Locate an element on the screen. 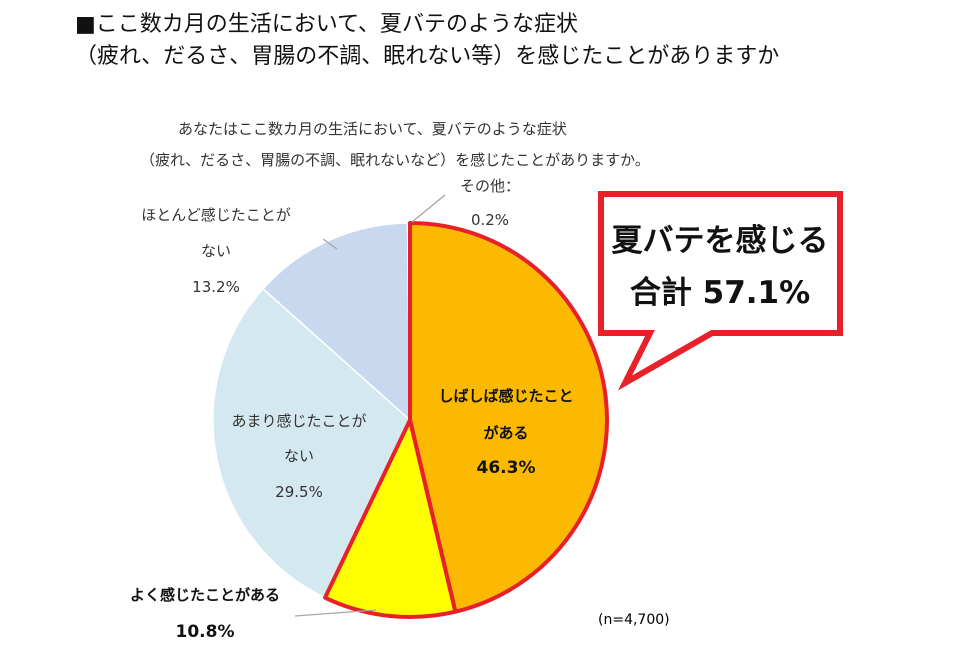  slice-value-seldom: 29.5% is located at coordinates (299, 492).